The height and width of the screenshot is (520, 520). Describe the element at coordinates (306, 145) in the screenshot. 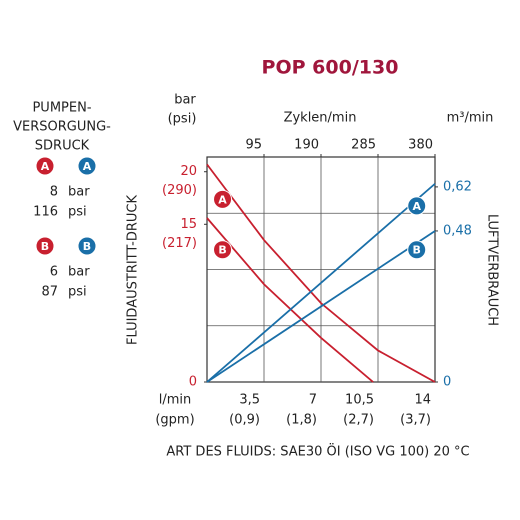

I see `x2-tick-label: 190` at that location.